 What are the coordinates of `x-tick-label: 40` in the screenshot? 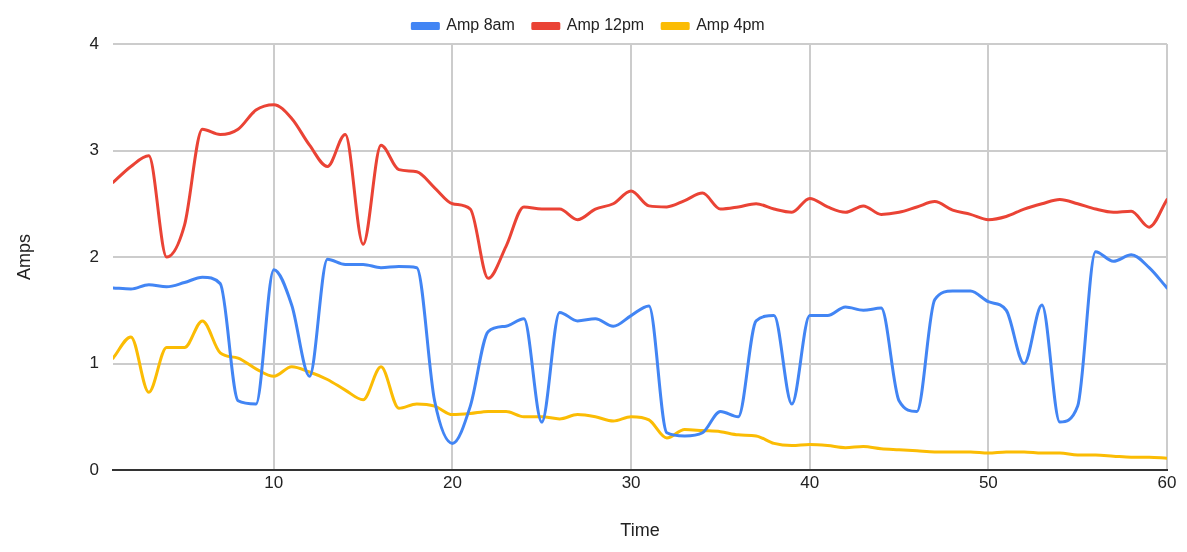 It's located at (810, 482).